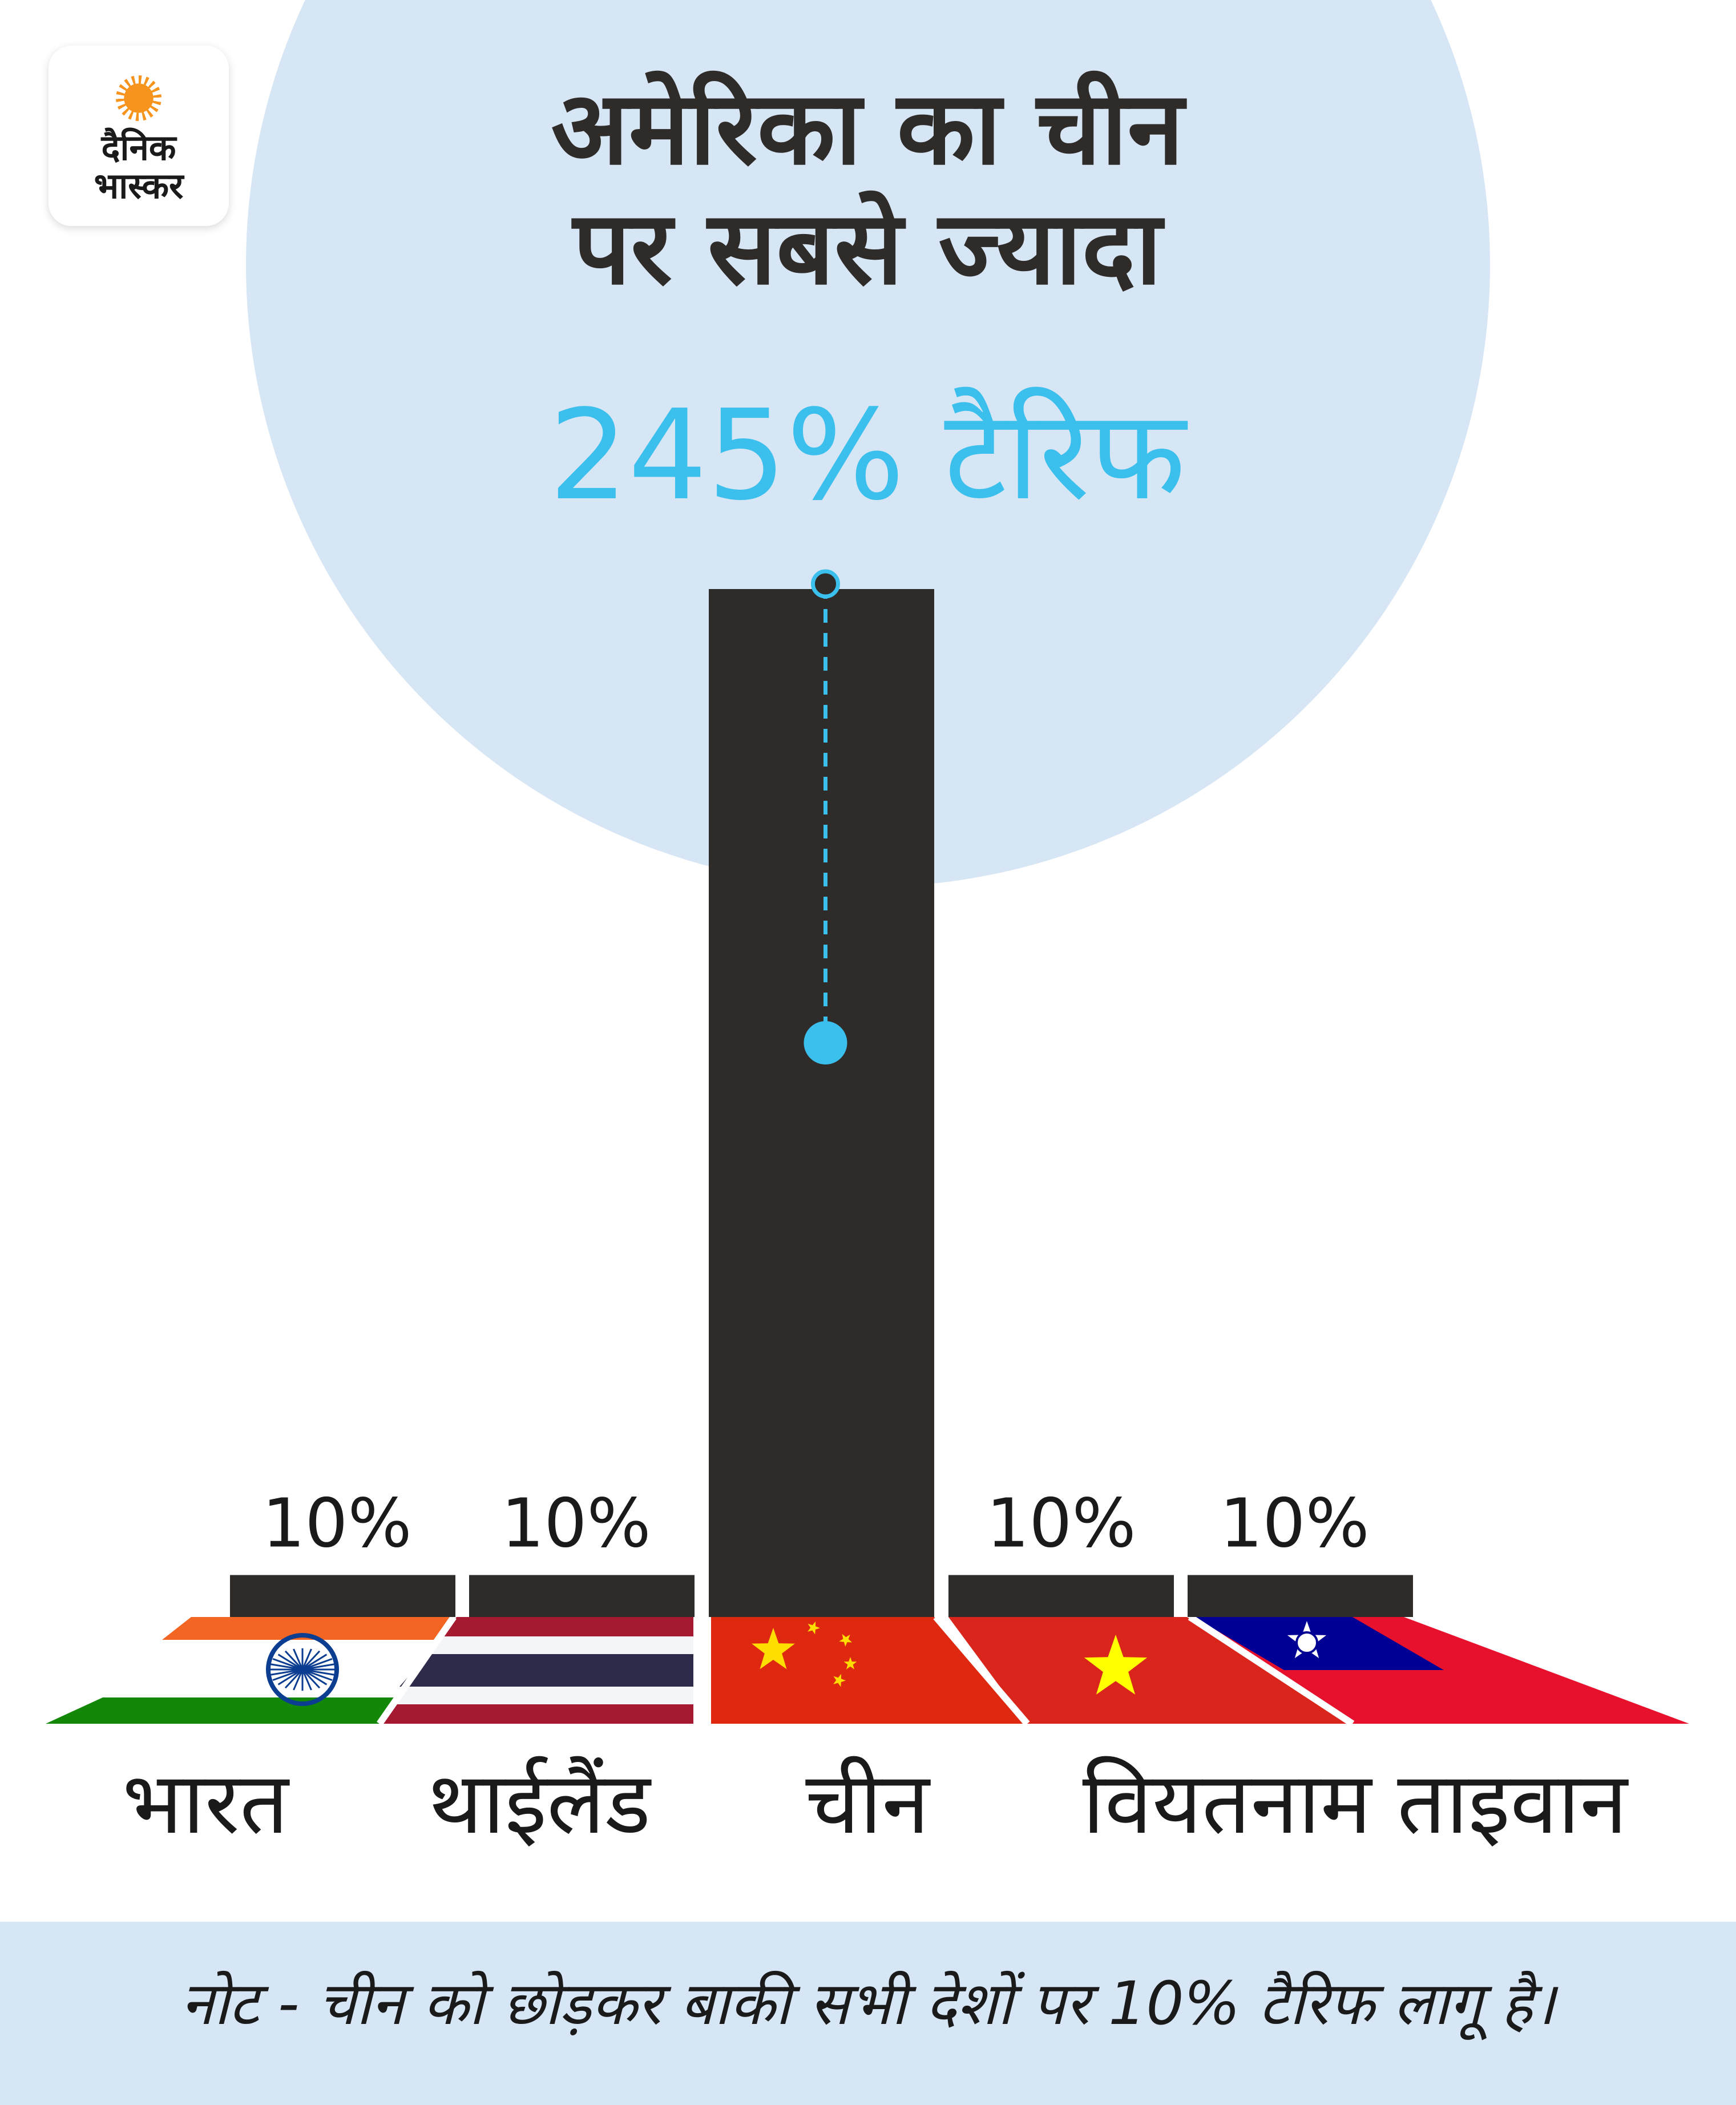 The height and width of the screenshot is (2105, 1736). What do you see at coordinates (1061, 1522) in the screenshot?
I see `value-label-3: 10%` at bounding box center [1061, 1522].